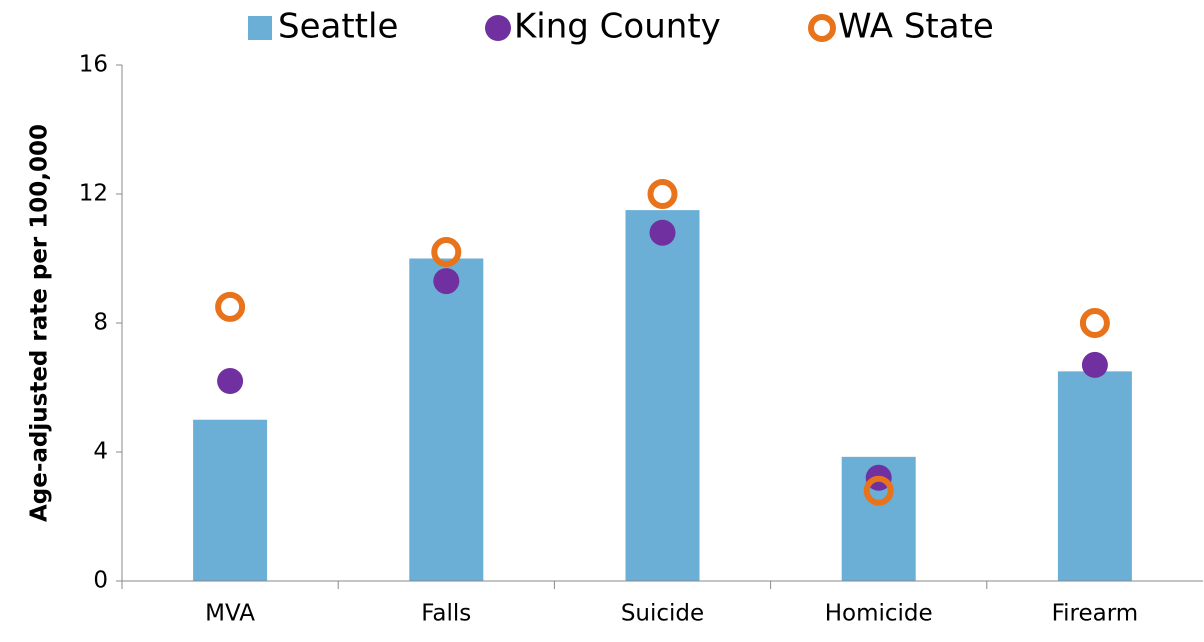 The image size is (1204, 642). I want to click on x-tick-label: Firearm, so click(1095, 614).